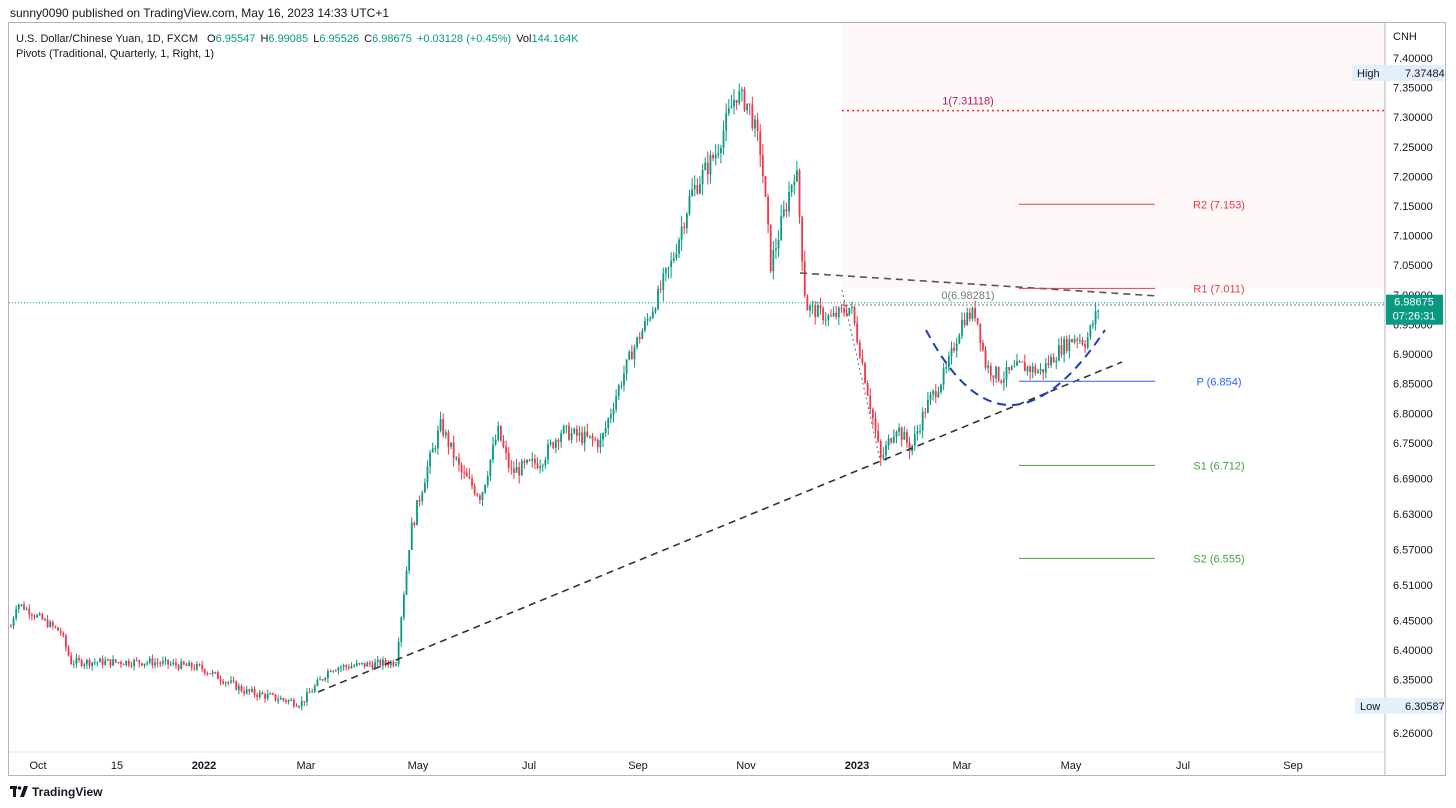  Describe the element at coordinates (1218, 382) in the screenshot. I see `pivot-label: P (6.854)` at that location.